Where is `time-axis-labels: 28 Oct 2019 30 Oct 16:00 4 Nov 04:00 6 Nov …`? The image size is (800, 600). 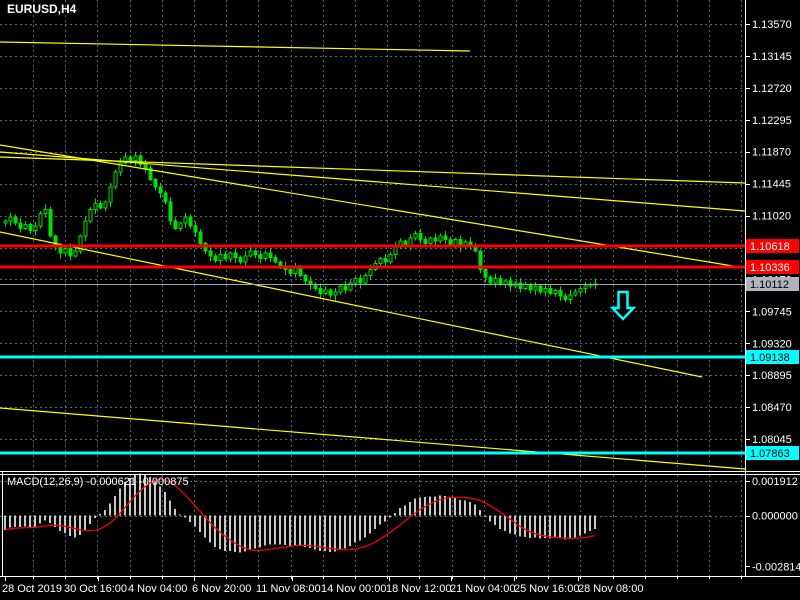 time-axis-labels: 28 Oct 2019 30 Oct 16:00 4 Nov 04:00 6 Nov … is located at coordinates (322, 589).